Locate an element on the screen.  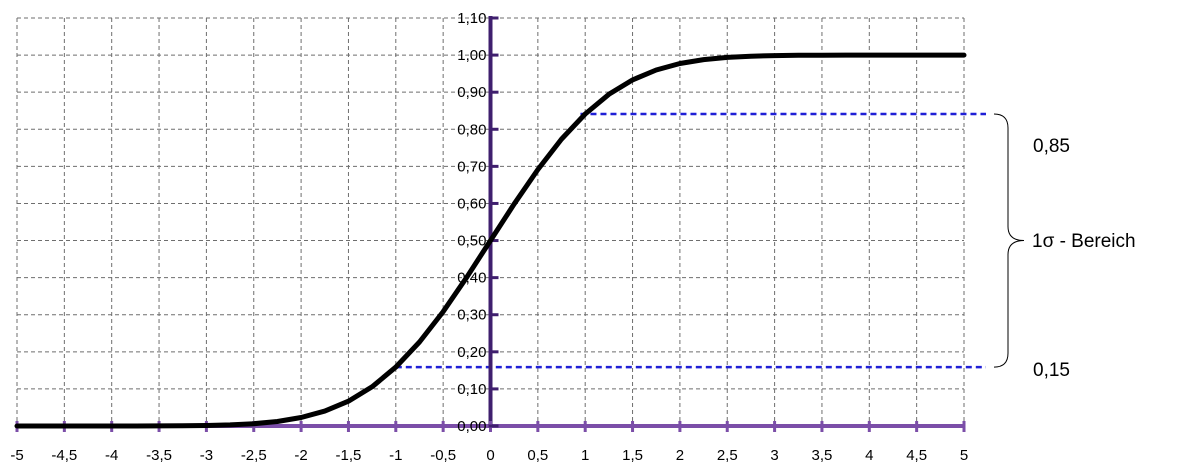
x-tick-label: 3 is located at coordinates (774, 455).